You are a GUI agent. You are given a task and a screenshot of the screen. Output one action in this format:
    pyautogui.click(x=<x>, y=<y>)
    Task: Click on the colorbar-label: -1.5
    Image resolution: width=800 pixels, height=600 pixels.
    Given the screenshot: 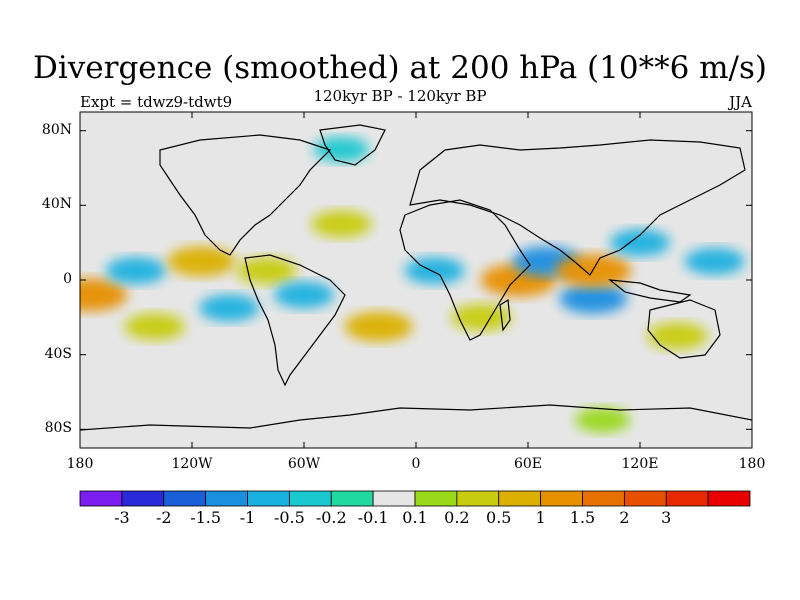 What is the action you would take?
    pyautogui.click(x=206, y=517)
    